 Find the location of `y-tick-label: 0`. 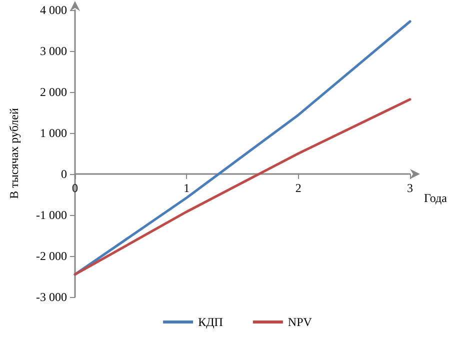

y-tick-label: 0 is located at coordinates (64, 174).